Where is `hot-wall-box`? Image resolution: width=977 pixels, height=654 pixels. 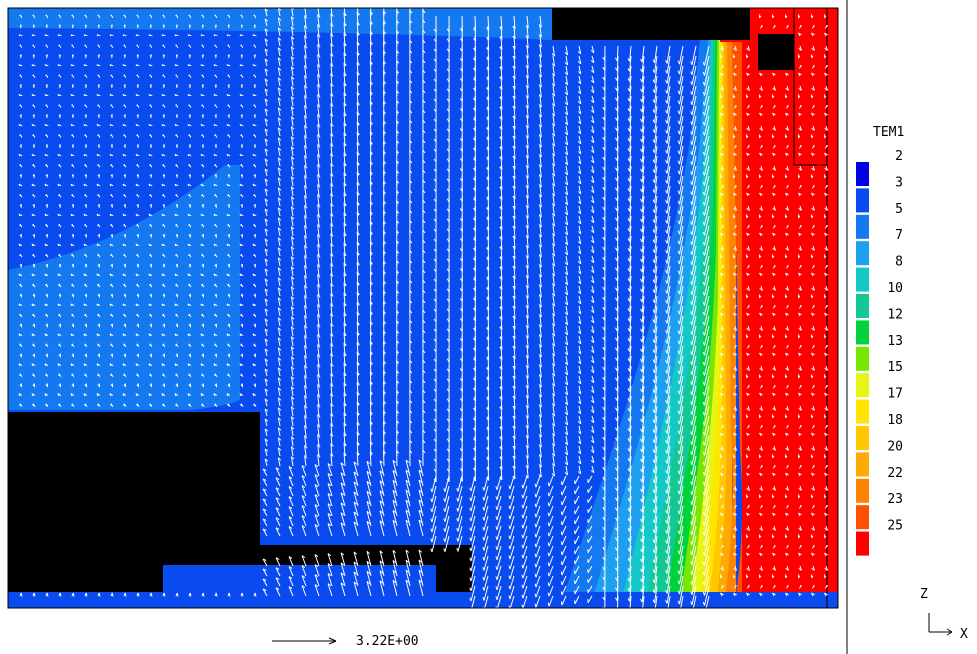 hot-wall-box is located at coordinates (810, 87).